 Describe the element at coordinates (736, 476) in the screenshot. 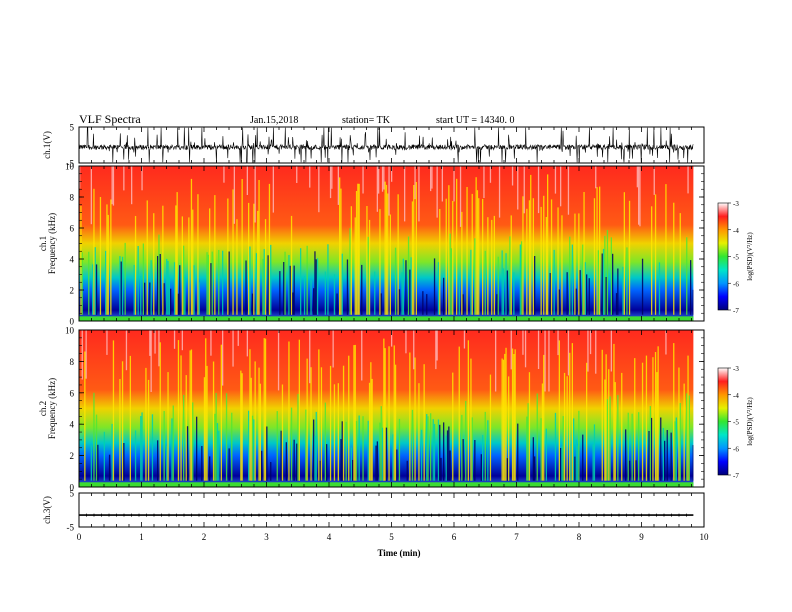

I see `colorbar-tick-label: -7` at that location.